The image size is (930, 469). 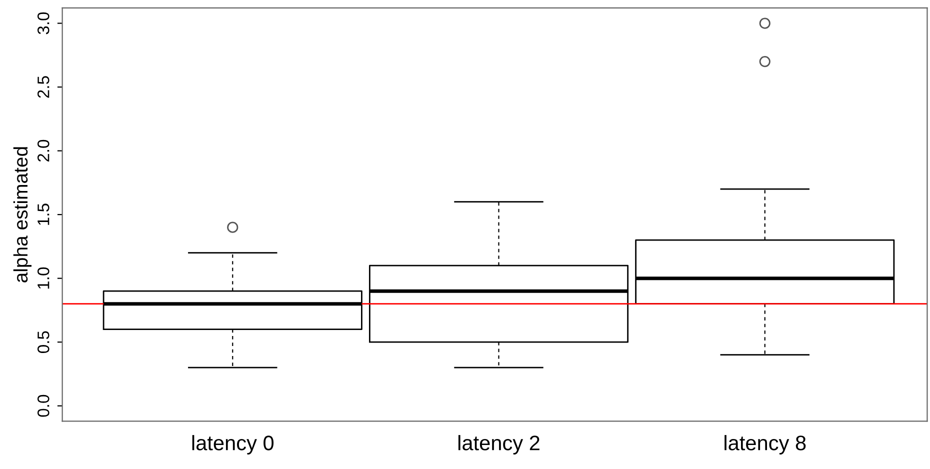 I want to click on x-tick-label: latency 0, so click(x=233, y=444).